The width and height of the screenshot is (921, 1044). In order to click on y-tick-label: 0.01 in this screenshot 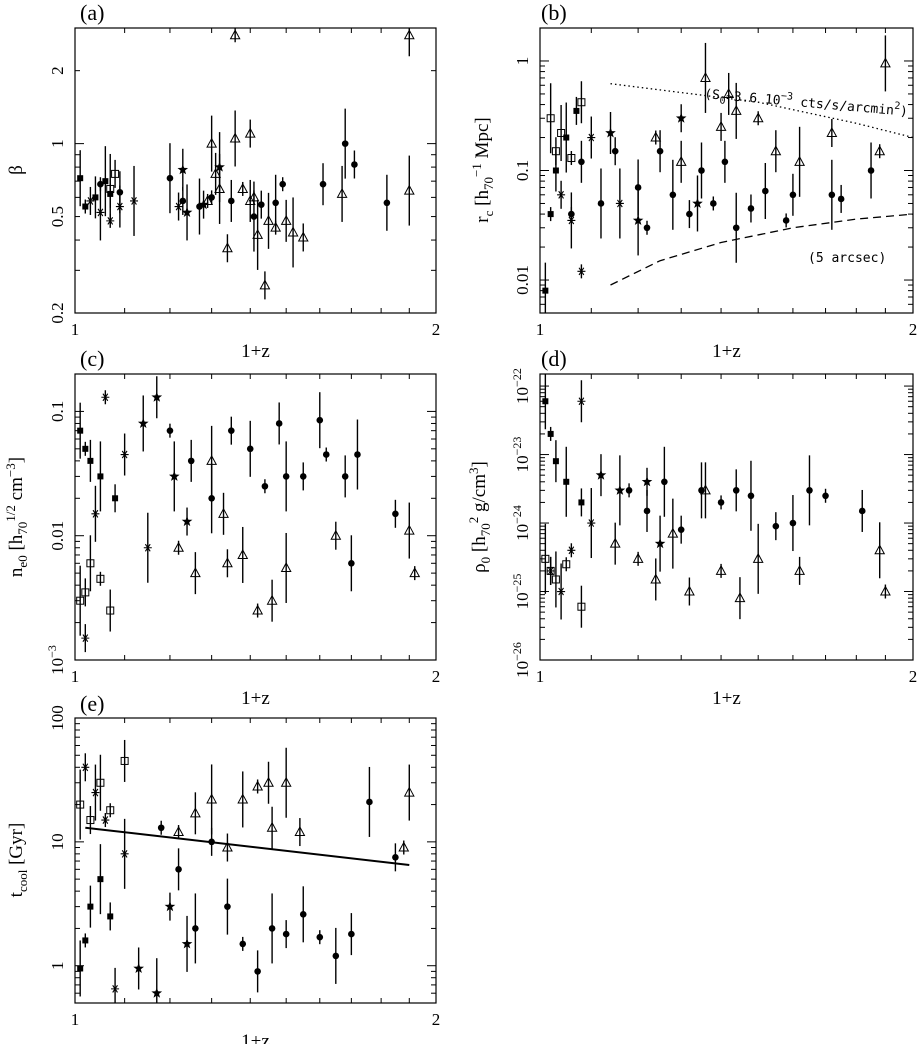, I will do `click(57, 536)`.